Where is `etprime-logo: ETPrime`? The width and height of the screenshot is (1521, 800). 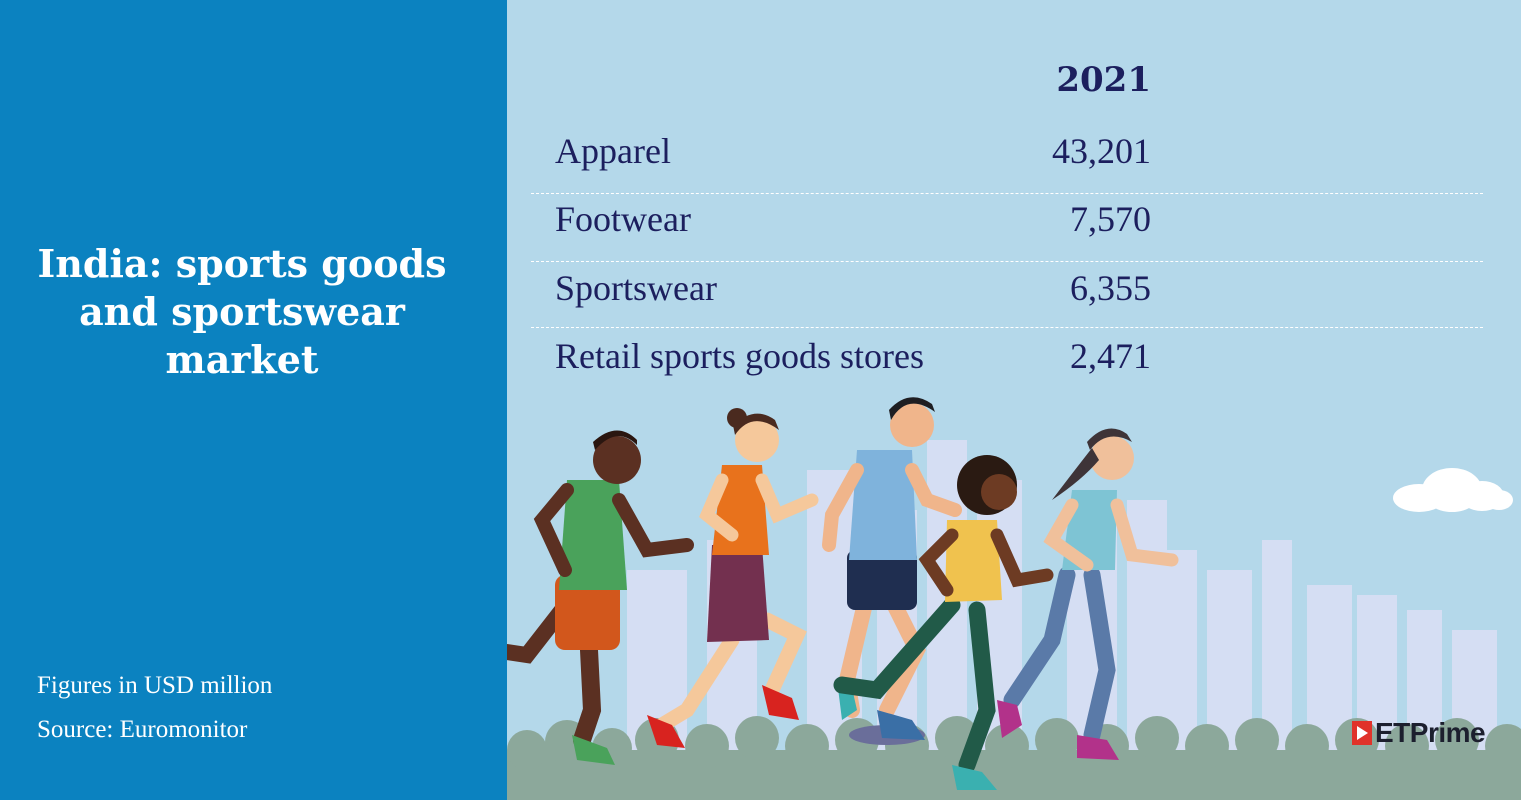 etprime-logo: ETPrime is located at coordinates (1419, 733).